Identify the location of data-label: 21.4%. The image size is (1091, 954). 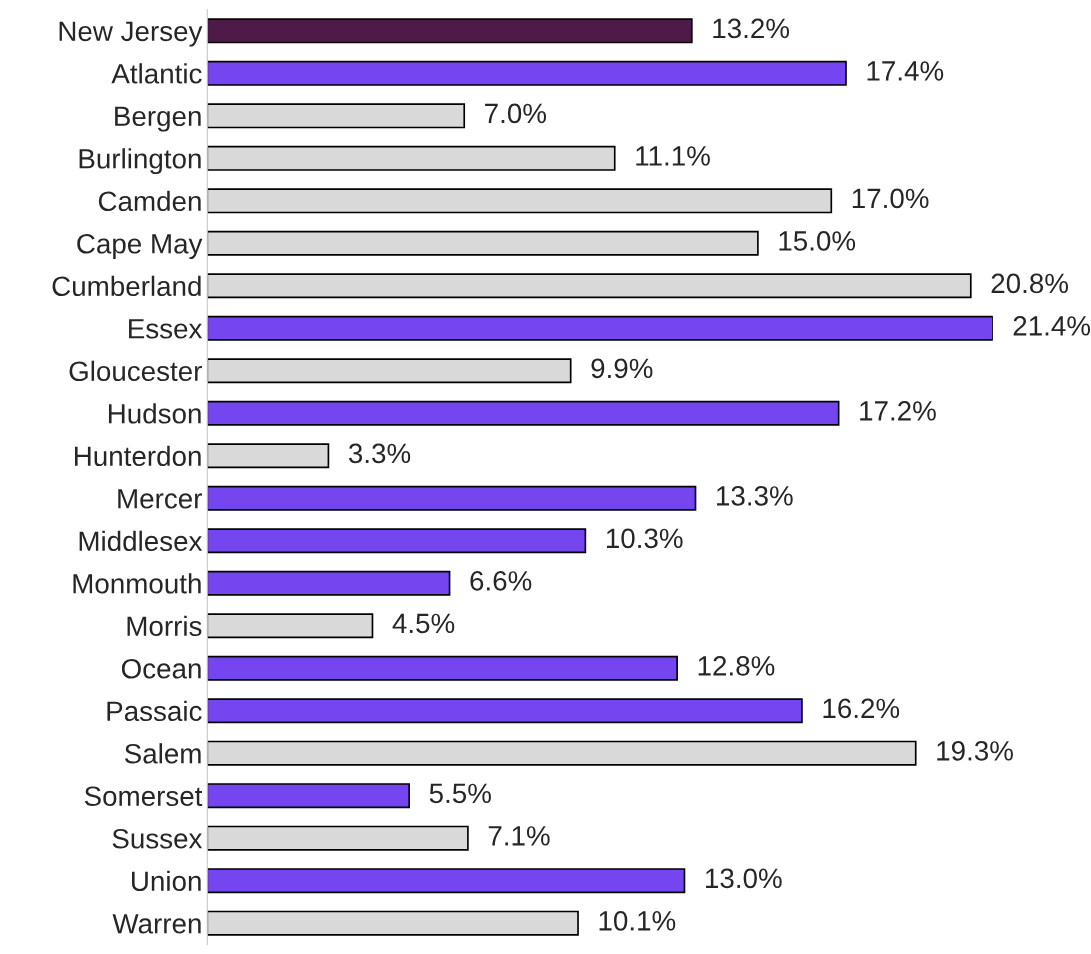
(1052, 326).